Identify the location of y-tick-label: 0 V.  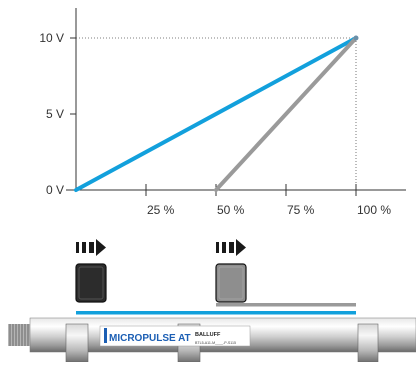
(55, 190).